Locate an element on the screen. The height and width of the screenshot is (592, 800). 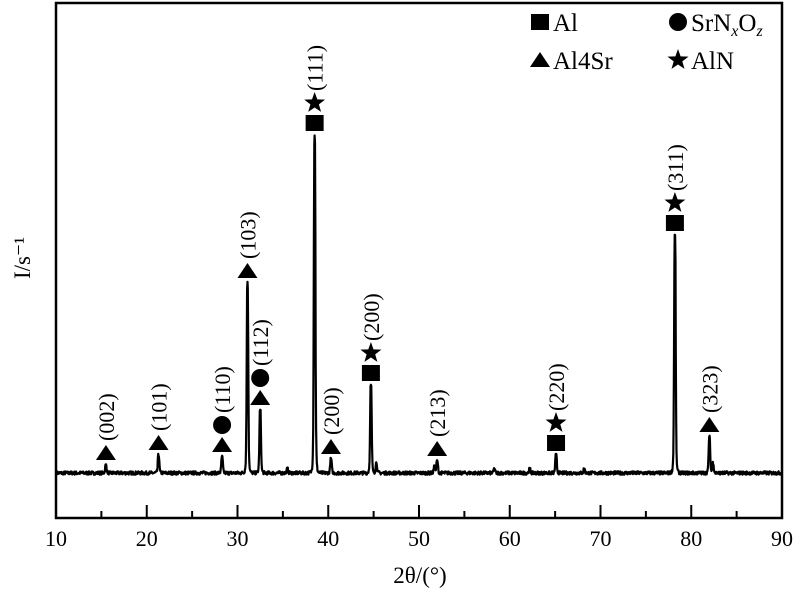
x-tick-label: 70 is located at coordinates (601, 538).